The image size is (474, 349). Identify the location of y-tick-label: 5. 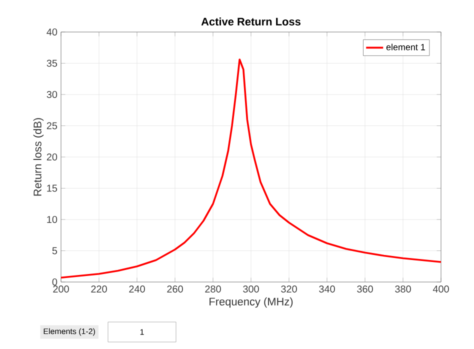
(55, 250).